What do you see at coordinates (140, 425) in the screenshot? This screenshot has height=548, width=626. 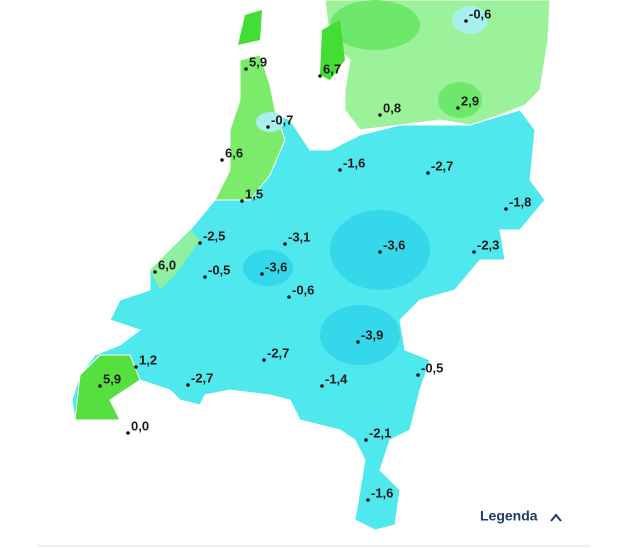 I see `station-value: 0,0` at bounding box center [140, 425].